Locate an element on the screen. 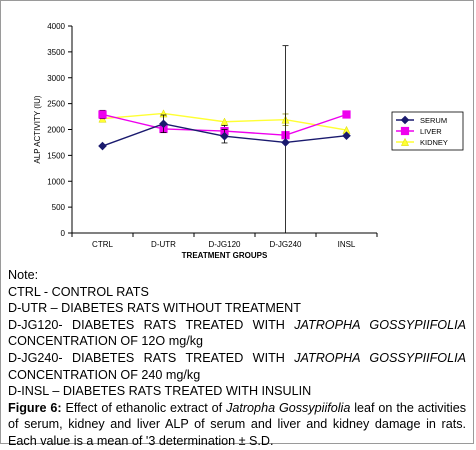 This screenshot has width=476, height=450. y-tick-label: 3000 is located at coordinates (56, 78).